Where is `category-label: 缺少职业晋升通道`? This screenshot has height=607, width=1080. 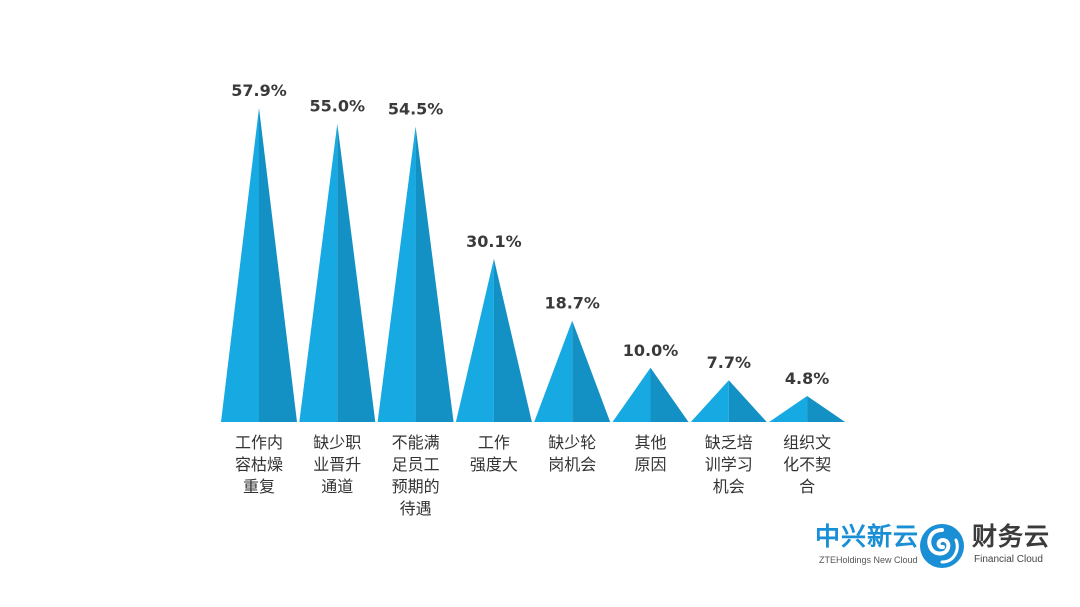 category-label: 缺少职业晋升通道 is located at coordinates (337, 464).